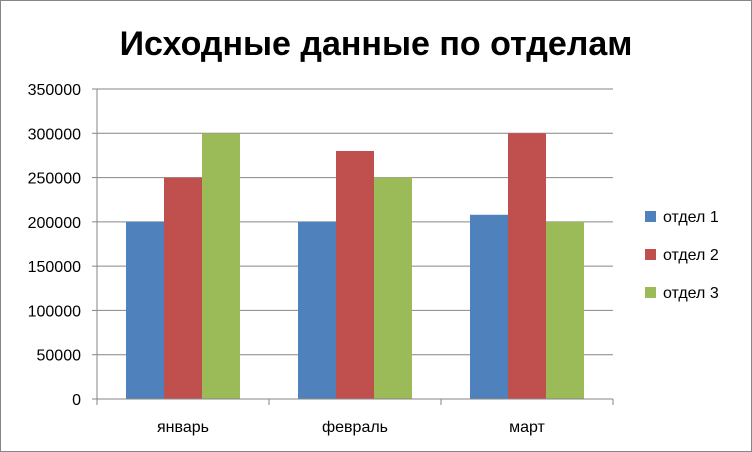 This screenshot has height=452, width=752. What do you see at coordinates (54, 134) in the screenshot?
I see `y-tick-label: 300000` at bounding box center [54, 134].